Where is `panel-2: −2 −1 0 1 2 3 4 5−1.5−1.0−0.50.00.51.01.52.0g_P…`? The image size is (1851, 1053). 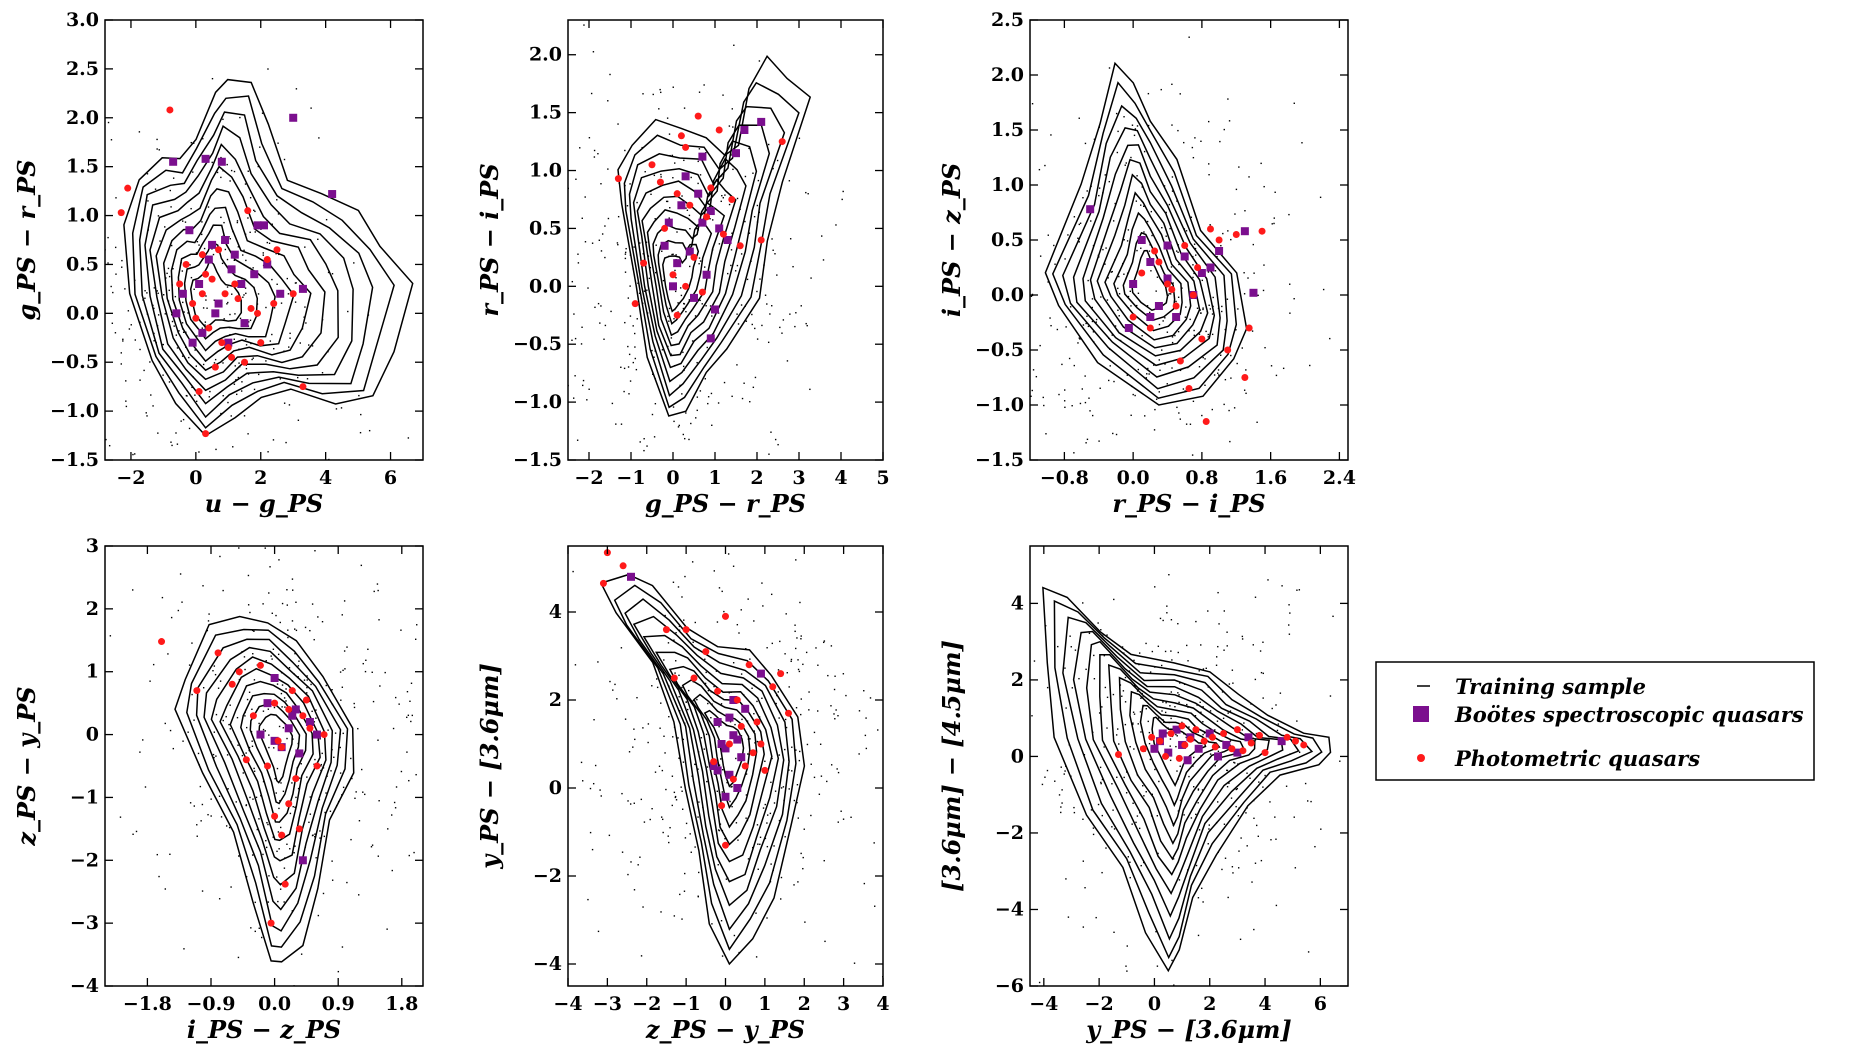 panel-2: −2 −1 0 1 2 3 4 5−1.5−1.0−0.50.00.51.01.52.0g_P… is located at coordinates (682, 268).